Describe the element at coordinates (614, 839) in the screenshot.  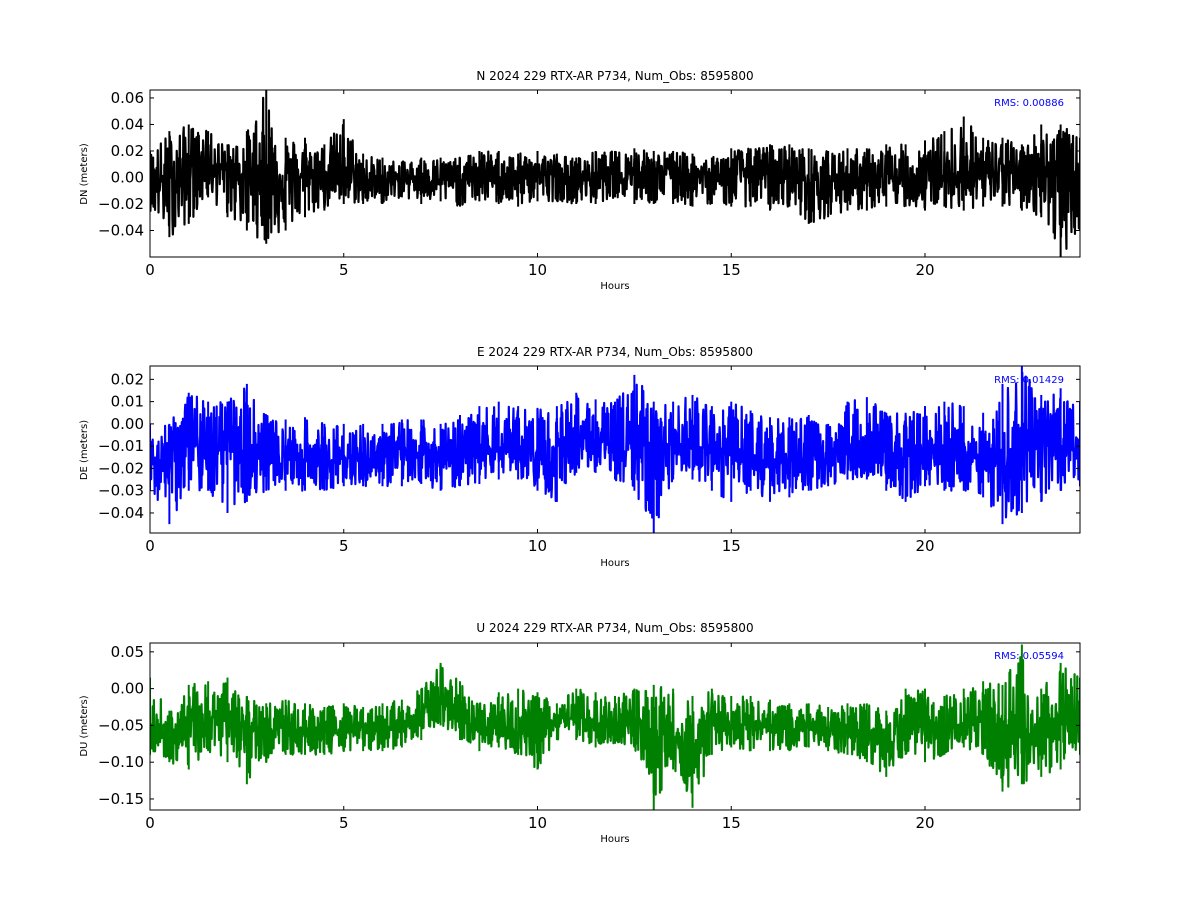
I see `panel-u-xlabel: Hours` at that location.